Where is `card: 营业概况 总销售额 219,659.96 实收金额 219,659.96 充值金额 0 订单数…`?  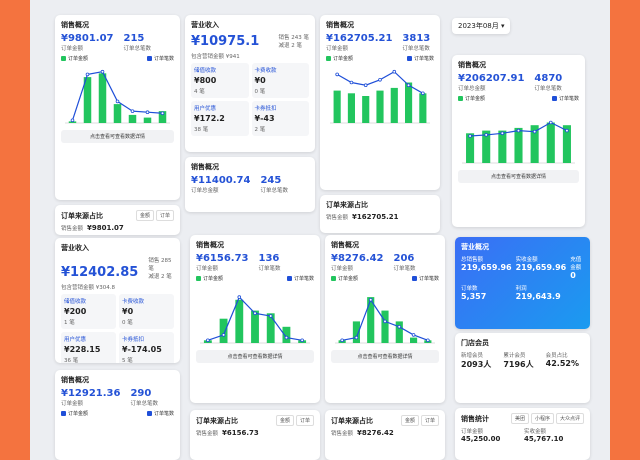
card: 营业概况 总销售额 219,659.96 实收金额 219,659.96 充值金额 0 订单数… is located at coordinates (522, 283).